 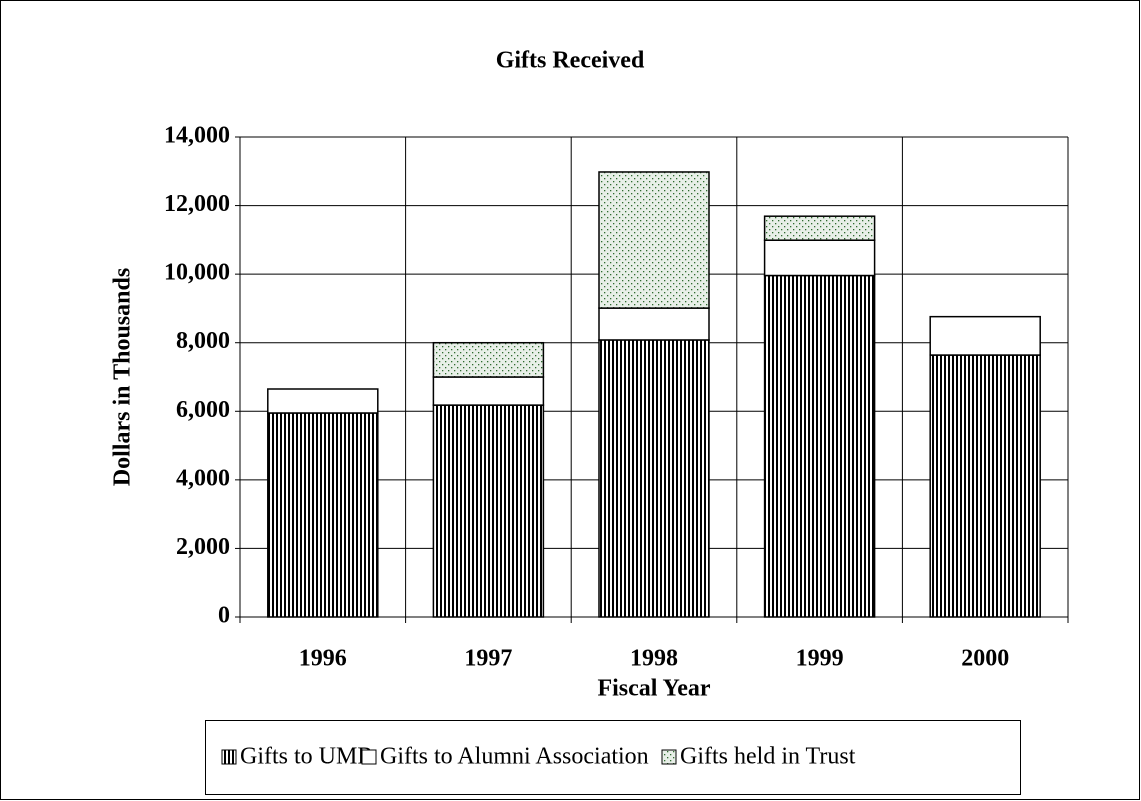 I want to click on y-tick-label: 14,000, so click(x=197, y=136).